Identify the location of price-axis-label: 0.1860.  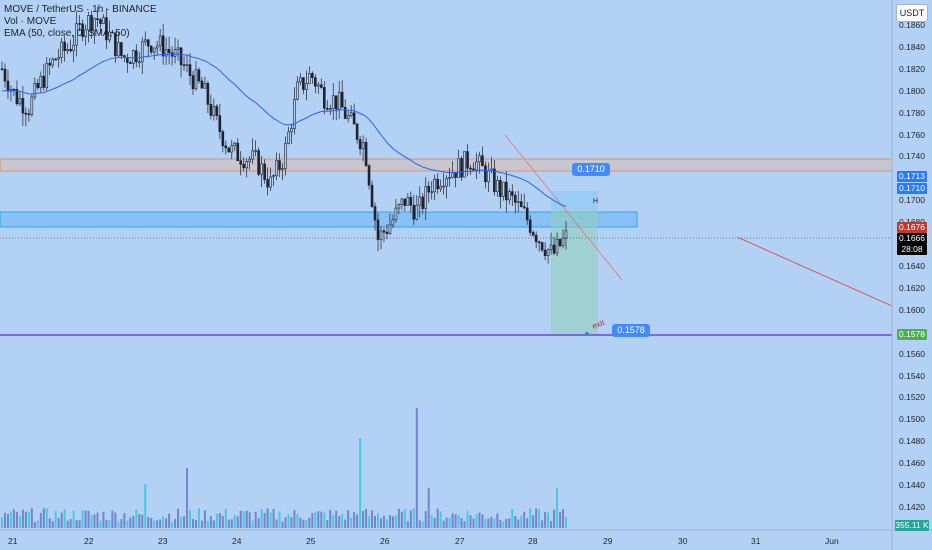
(912, 25).